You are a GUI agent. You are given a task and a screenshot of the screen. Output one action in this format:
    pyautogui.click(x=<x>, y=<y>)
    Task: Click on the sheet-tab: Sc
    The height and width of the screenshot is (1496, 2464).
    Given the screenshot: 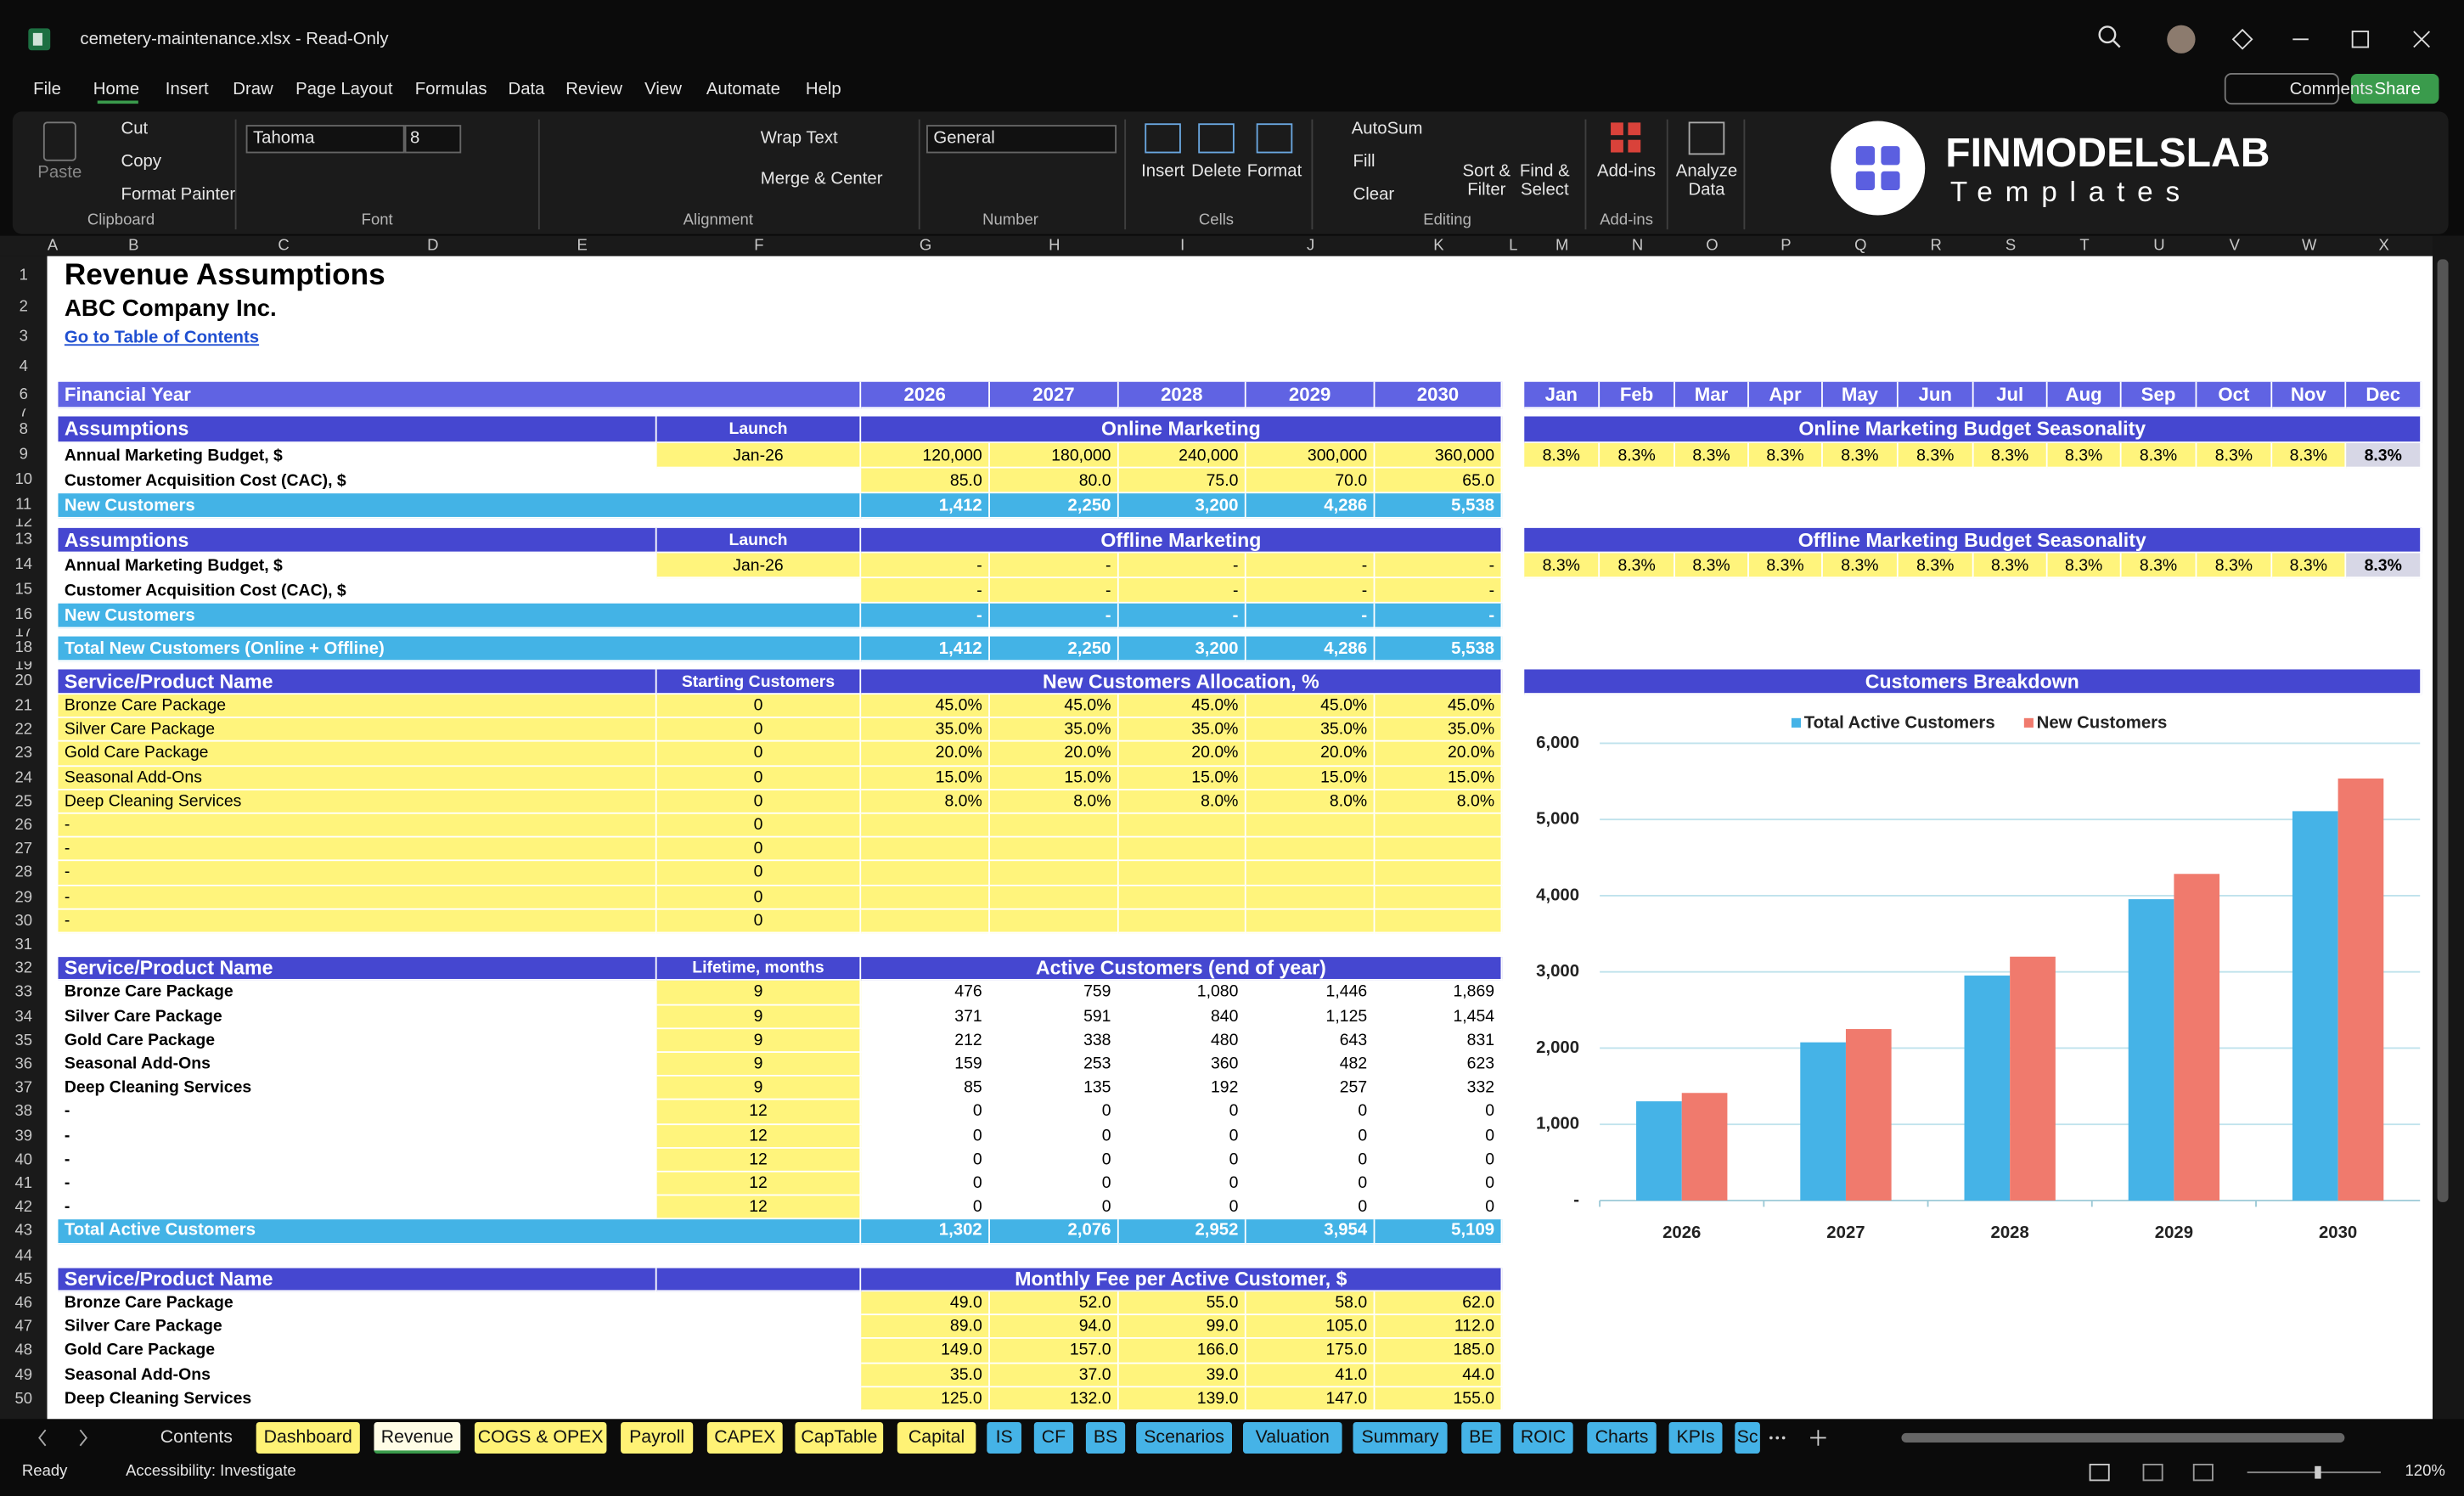 What is the action you would take?
    pyautogui.click(x=1747, y=1437)
    